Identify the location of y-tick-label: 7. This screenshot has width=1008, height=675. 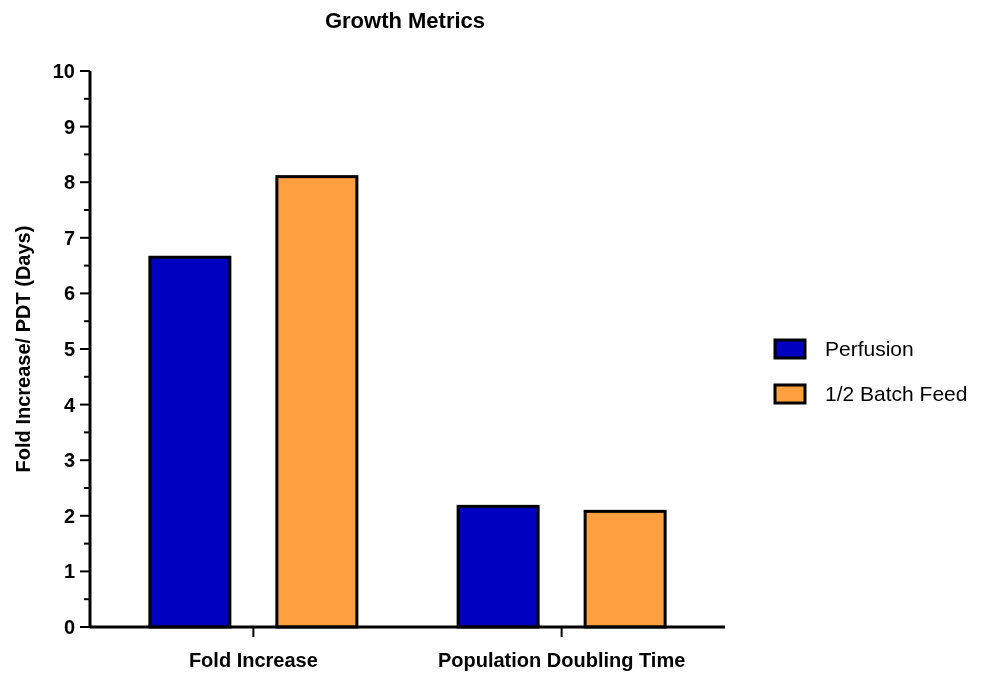
(69, 237).